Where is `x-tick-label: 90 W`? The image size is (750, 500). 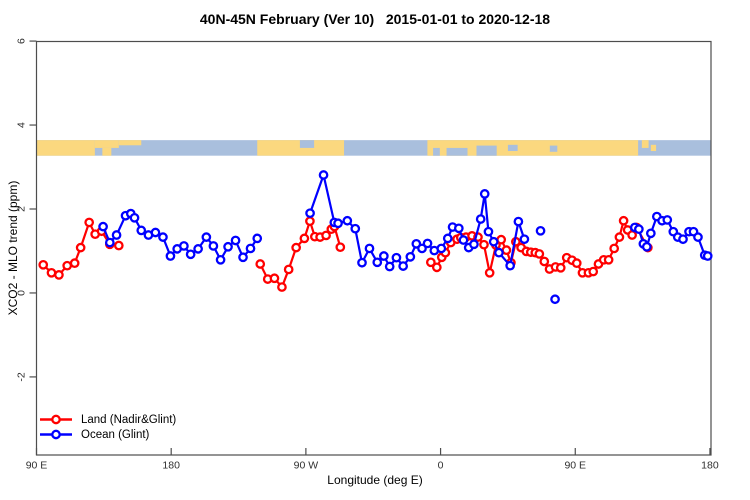 x-tick-label: 90 W is located at coordinates (306, 466).